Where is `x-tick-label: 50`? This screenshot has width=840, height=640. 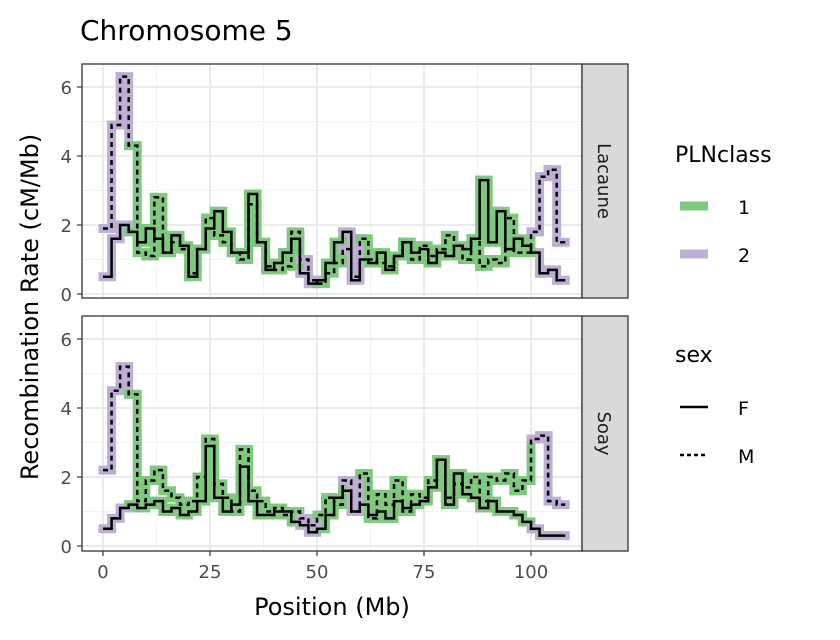
x-tick-label: 50 is located at coordinates (317, 572).